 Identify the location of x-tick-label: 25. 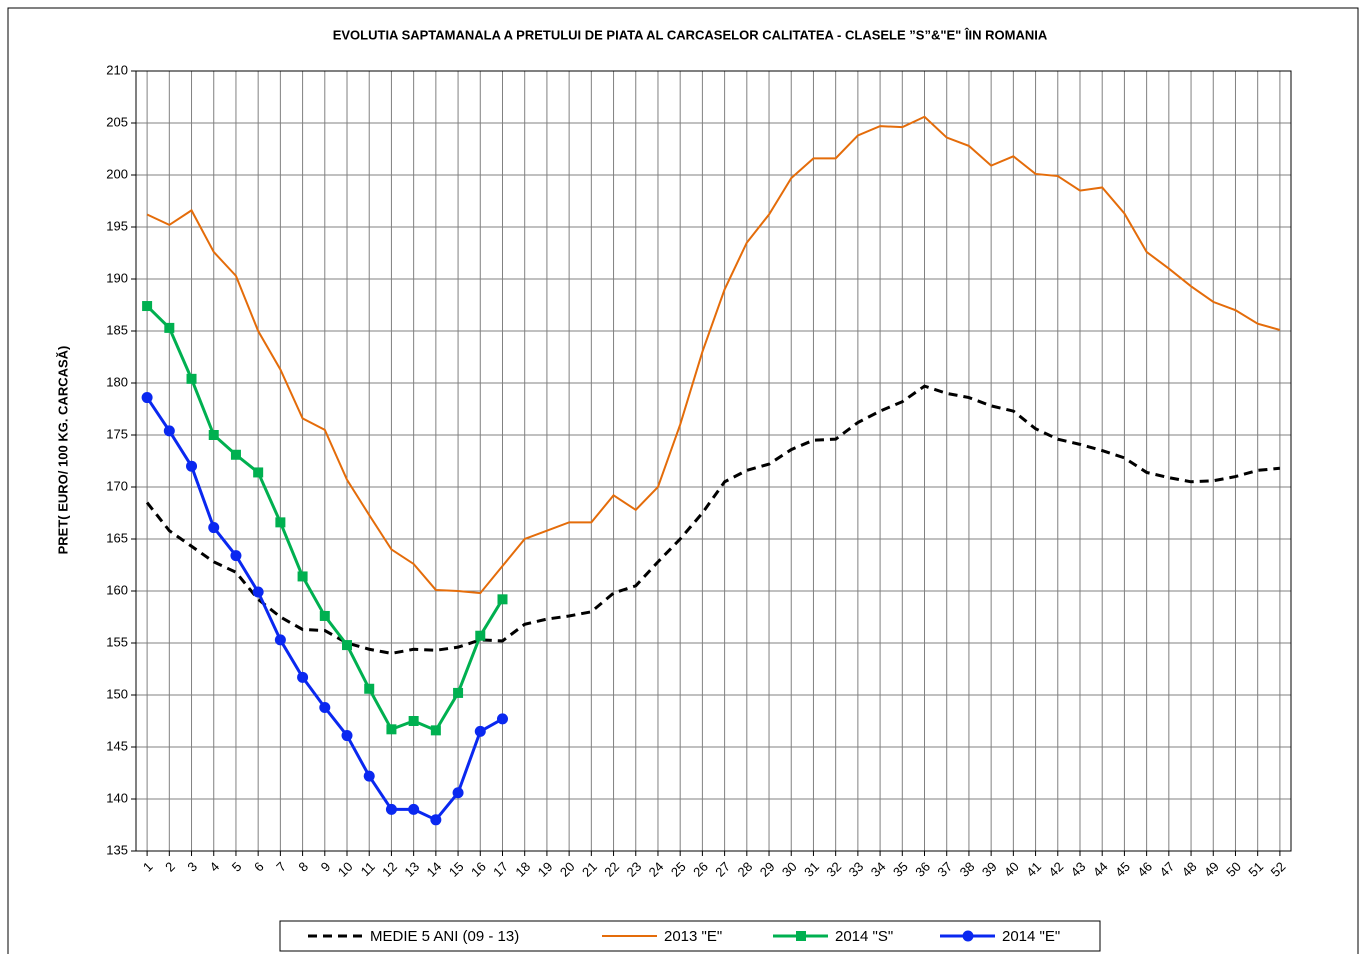
(678, 869).